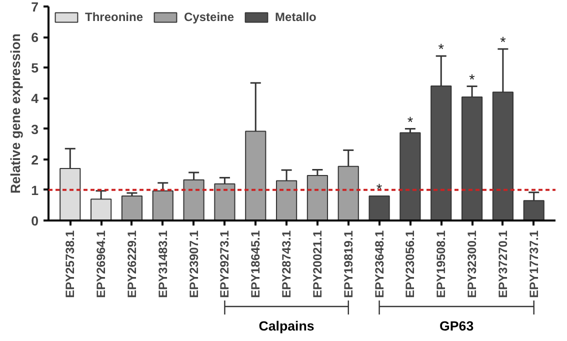 This screenshot has width=567, height=341. I want to click on x-tick-label: EPY26229.1, so click(131, 264).